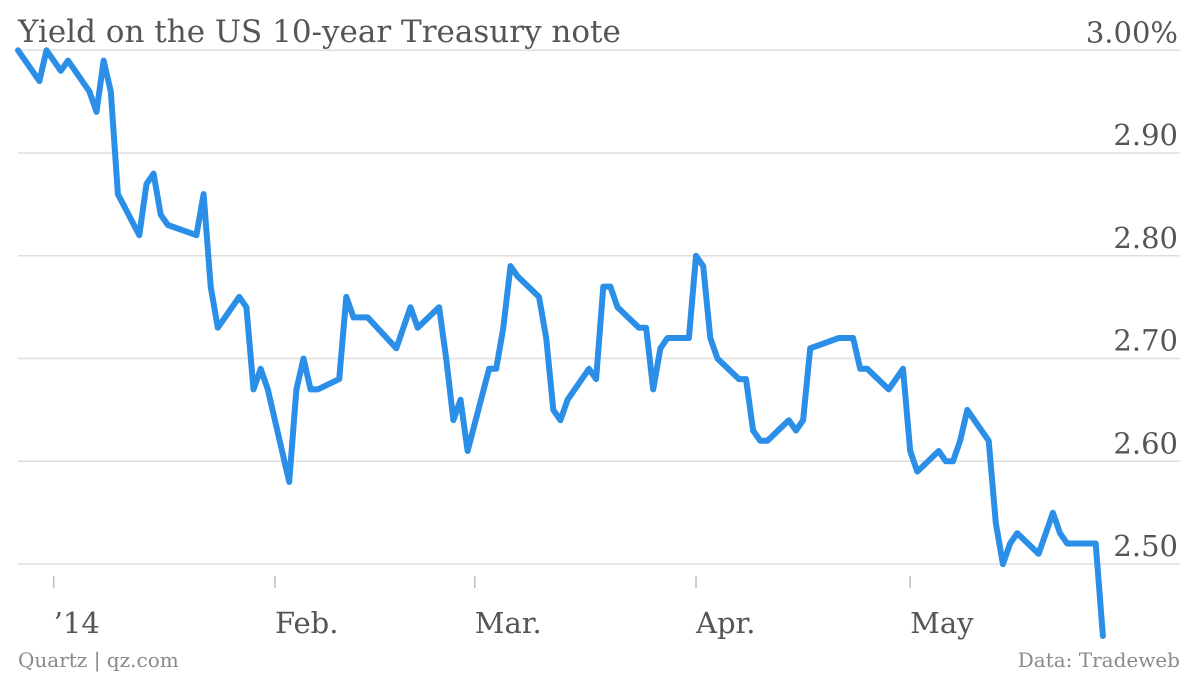 This screenshot has height=676, width=1200. Describe the element at coordinates (98, 660) in the screenshot. I see `credit-label: Quartz | qz.com` at that location.